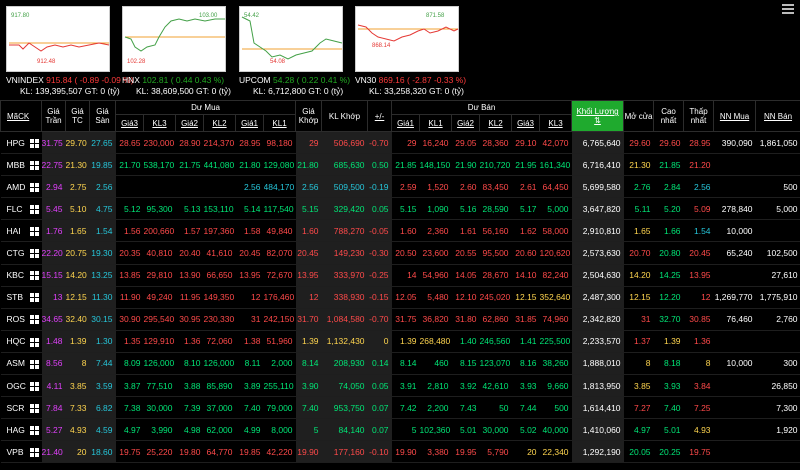 The height and width of the screenshot is (470, 800). Describe the element at coordinates (14, 253) in the screenshot. I see `symbol-cell: CTG` at that location.